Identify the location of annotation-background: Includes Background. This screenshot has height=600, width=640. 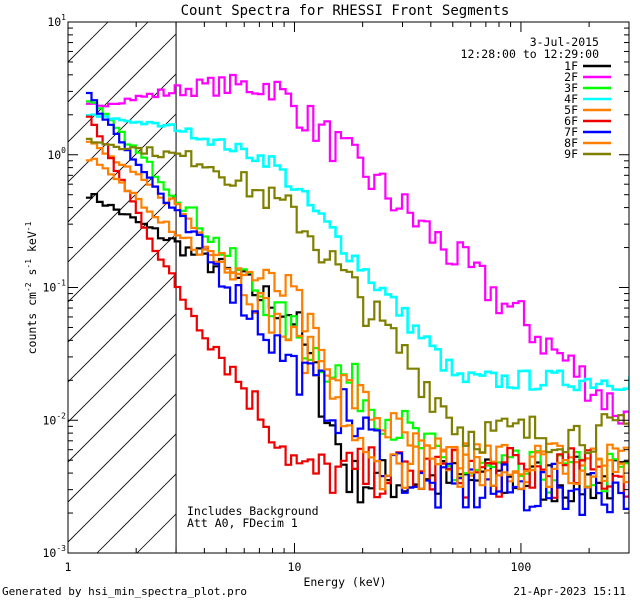
(253, 511).